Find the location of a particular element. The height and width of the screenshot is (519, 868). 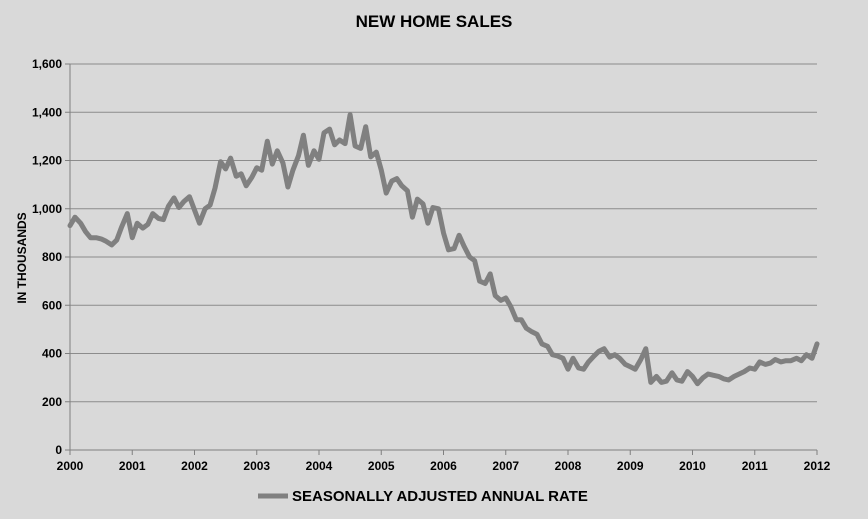

y-tick-label: 200 is located at coordinates (52, 402).